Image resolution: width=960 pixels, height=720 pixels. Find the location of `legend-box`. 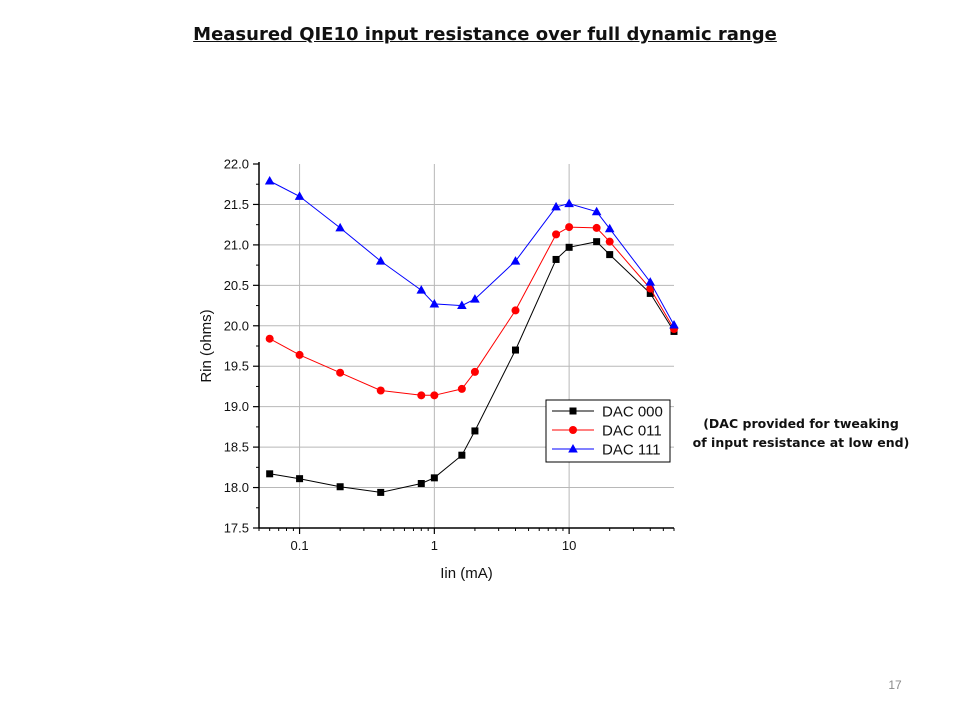

legend-box is located at coordinates (608, 431).